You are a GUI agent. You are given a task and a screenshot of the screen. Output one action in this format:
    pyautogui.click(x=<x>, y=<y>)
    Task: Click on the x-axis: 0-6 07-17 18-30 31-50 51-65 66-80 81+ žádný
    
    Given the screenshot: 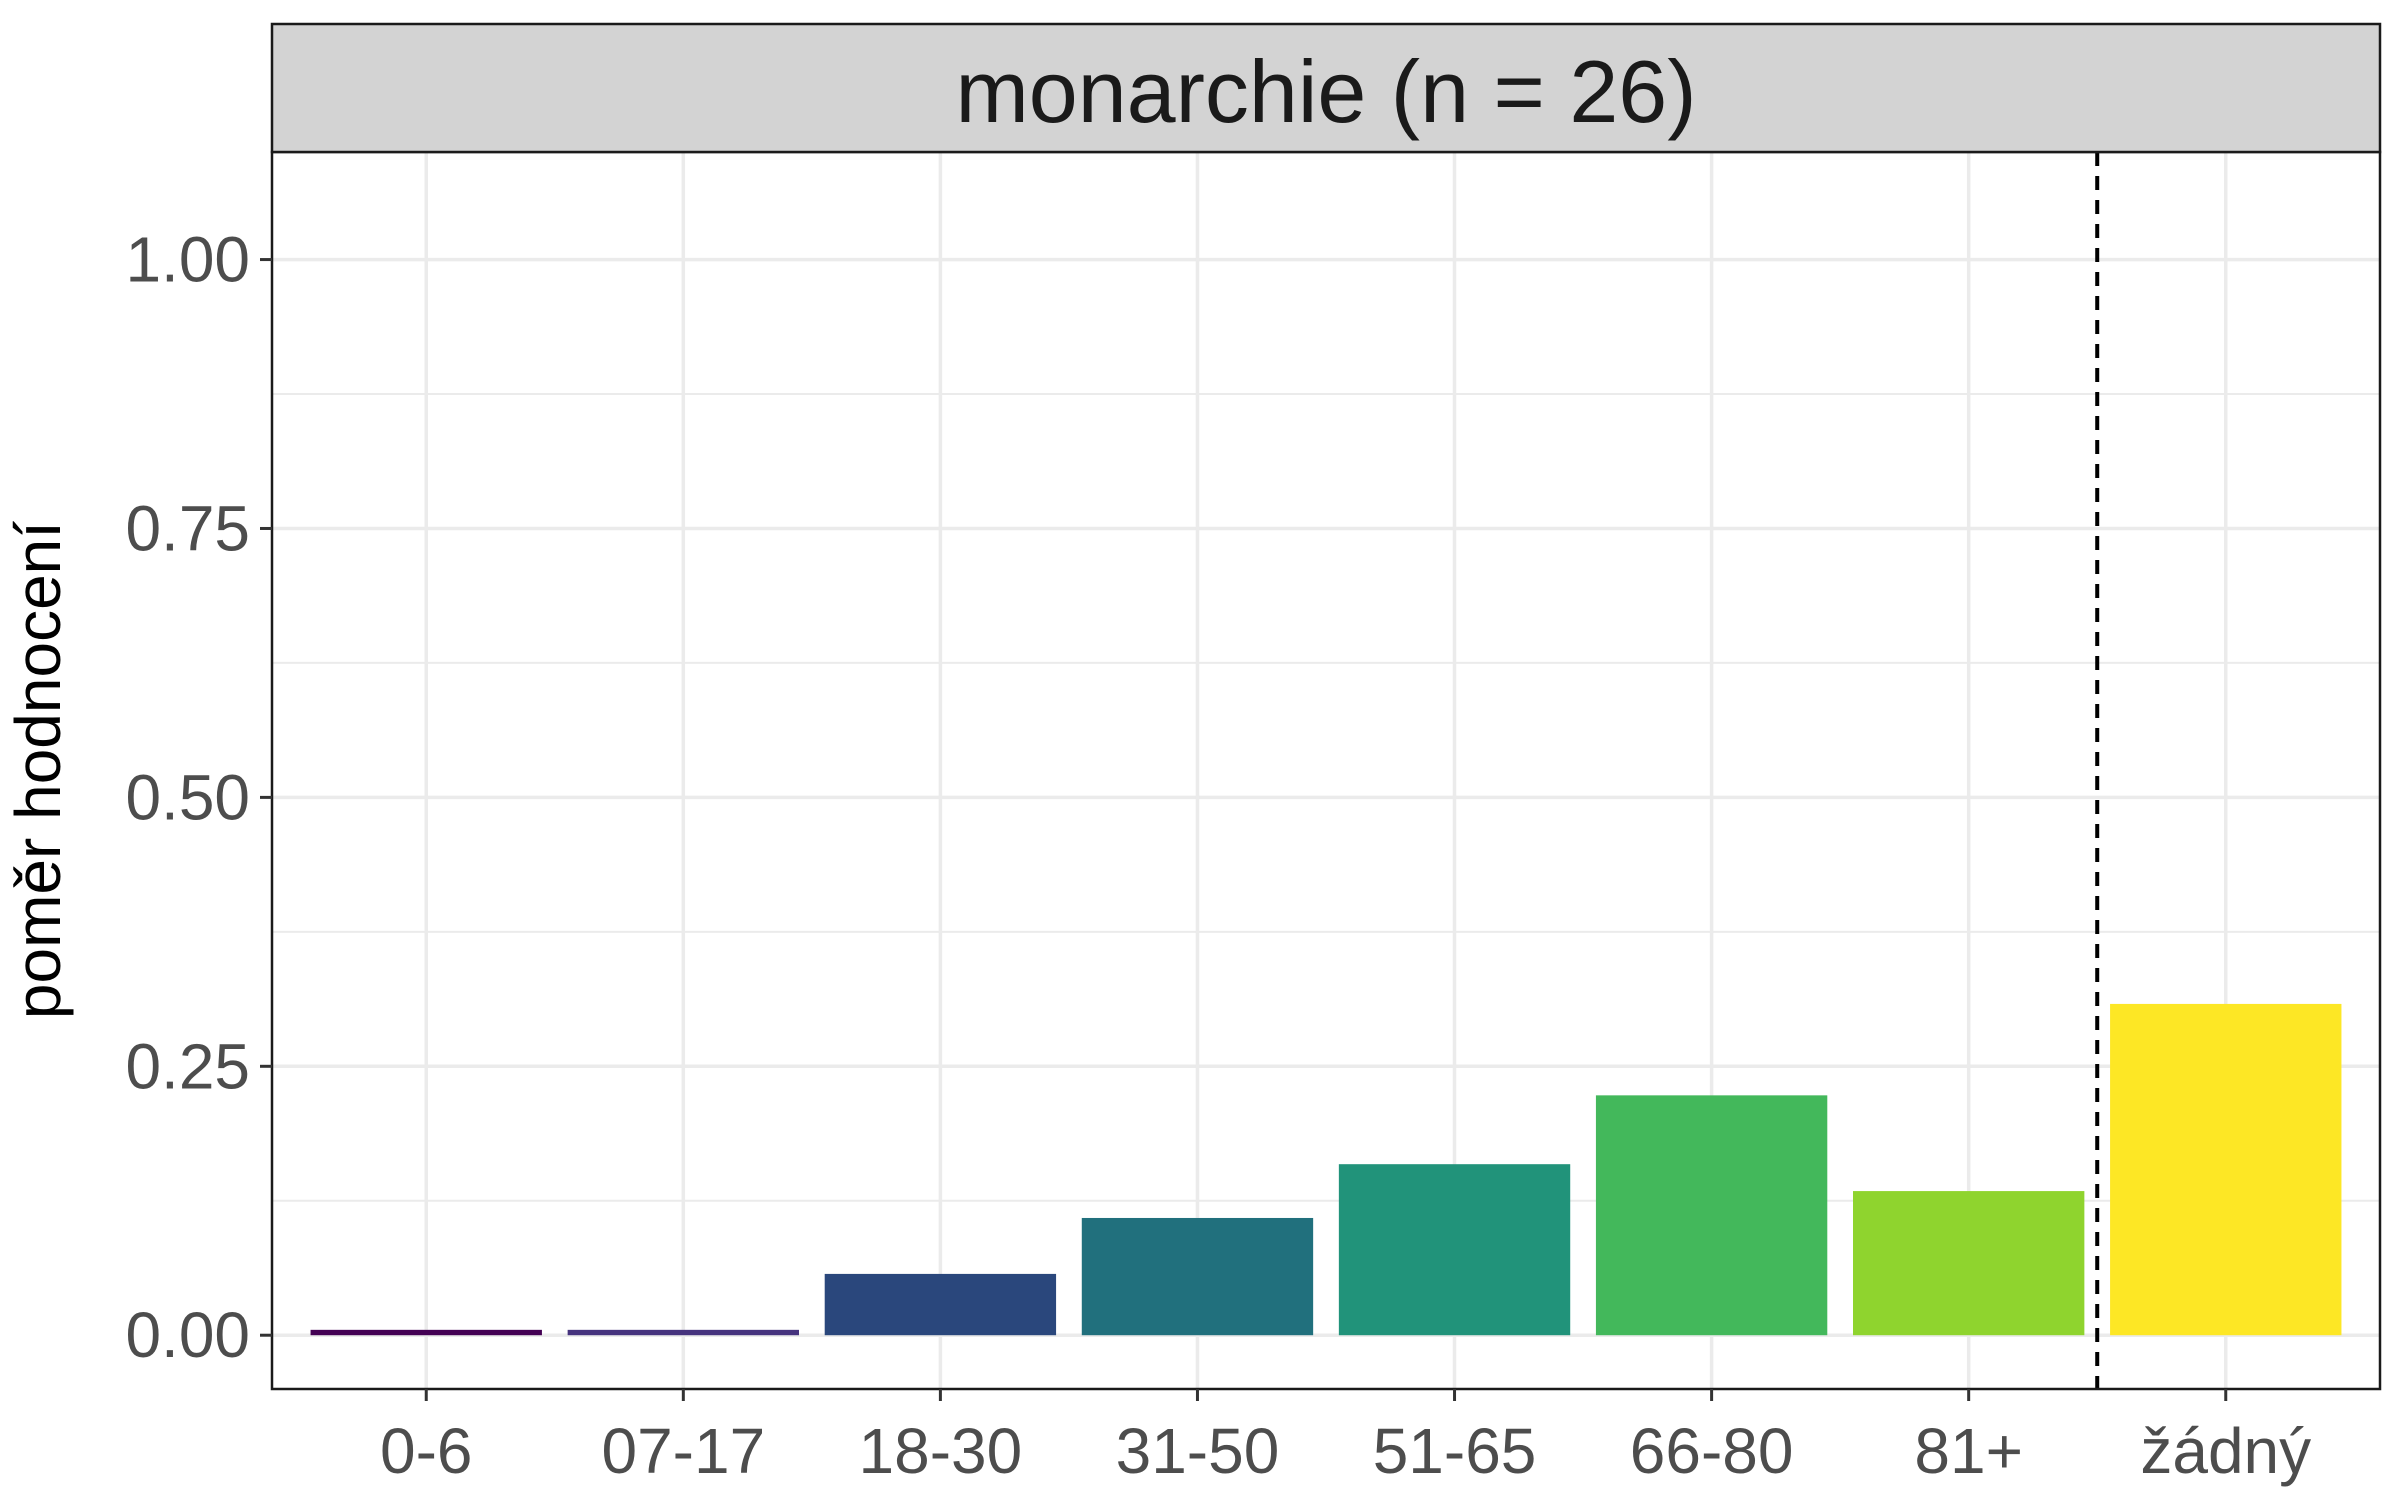 What is the action you would take?
    pyautogui.click(x=1345, y=1438)
    